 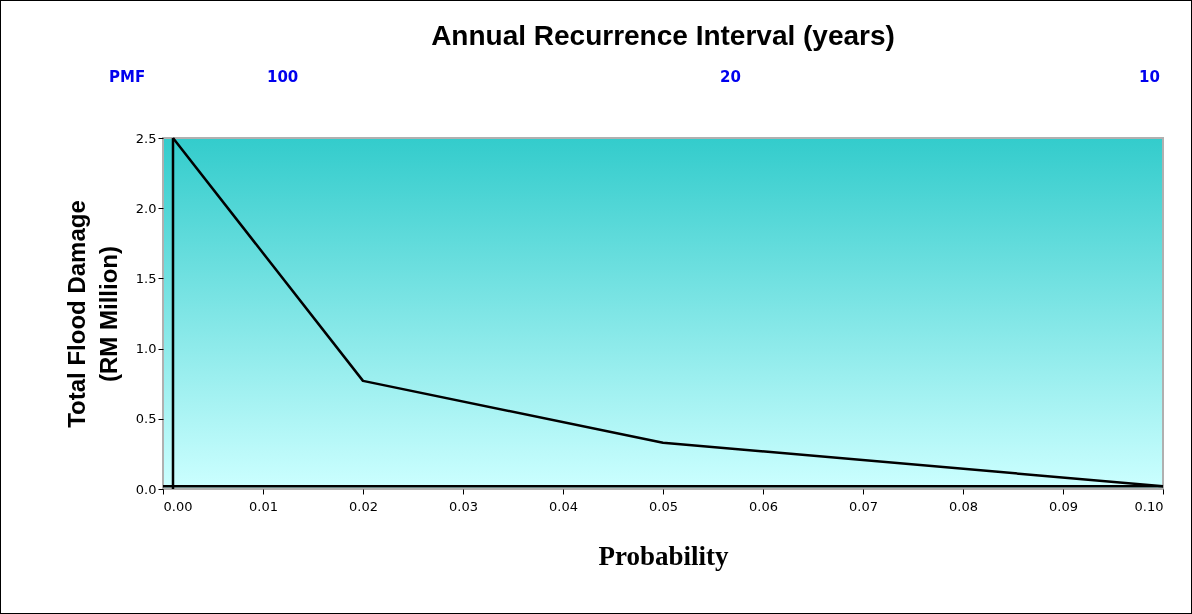 What do you see at coordinates (146, 278) in the screenshot?
I see `y-tick-label: 1.5` at bounding box center [146, 278].